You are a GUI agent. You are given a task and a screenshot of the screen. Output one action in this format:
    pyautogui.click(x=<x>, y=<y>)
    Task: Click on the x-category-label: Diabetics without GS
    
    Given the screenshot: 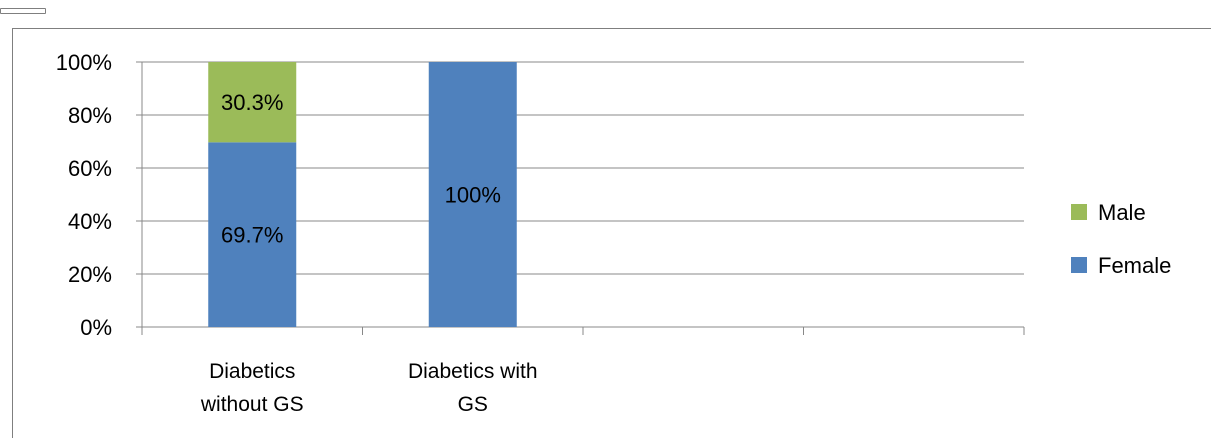 What is the action you would take?
    pyautogui.click(x=252, y=388)
    